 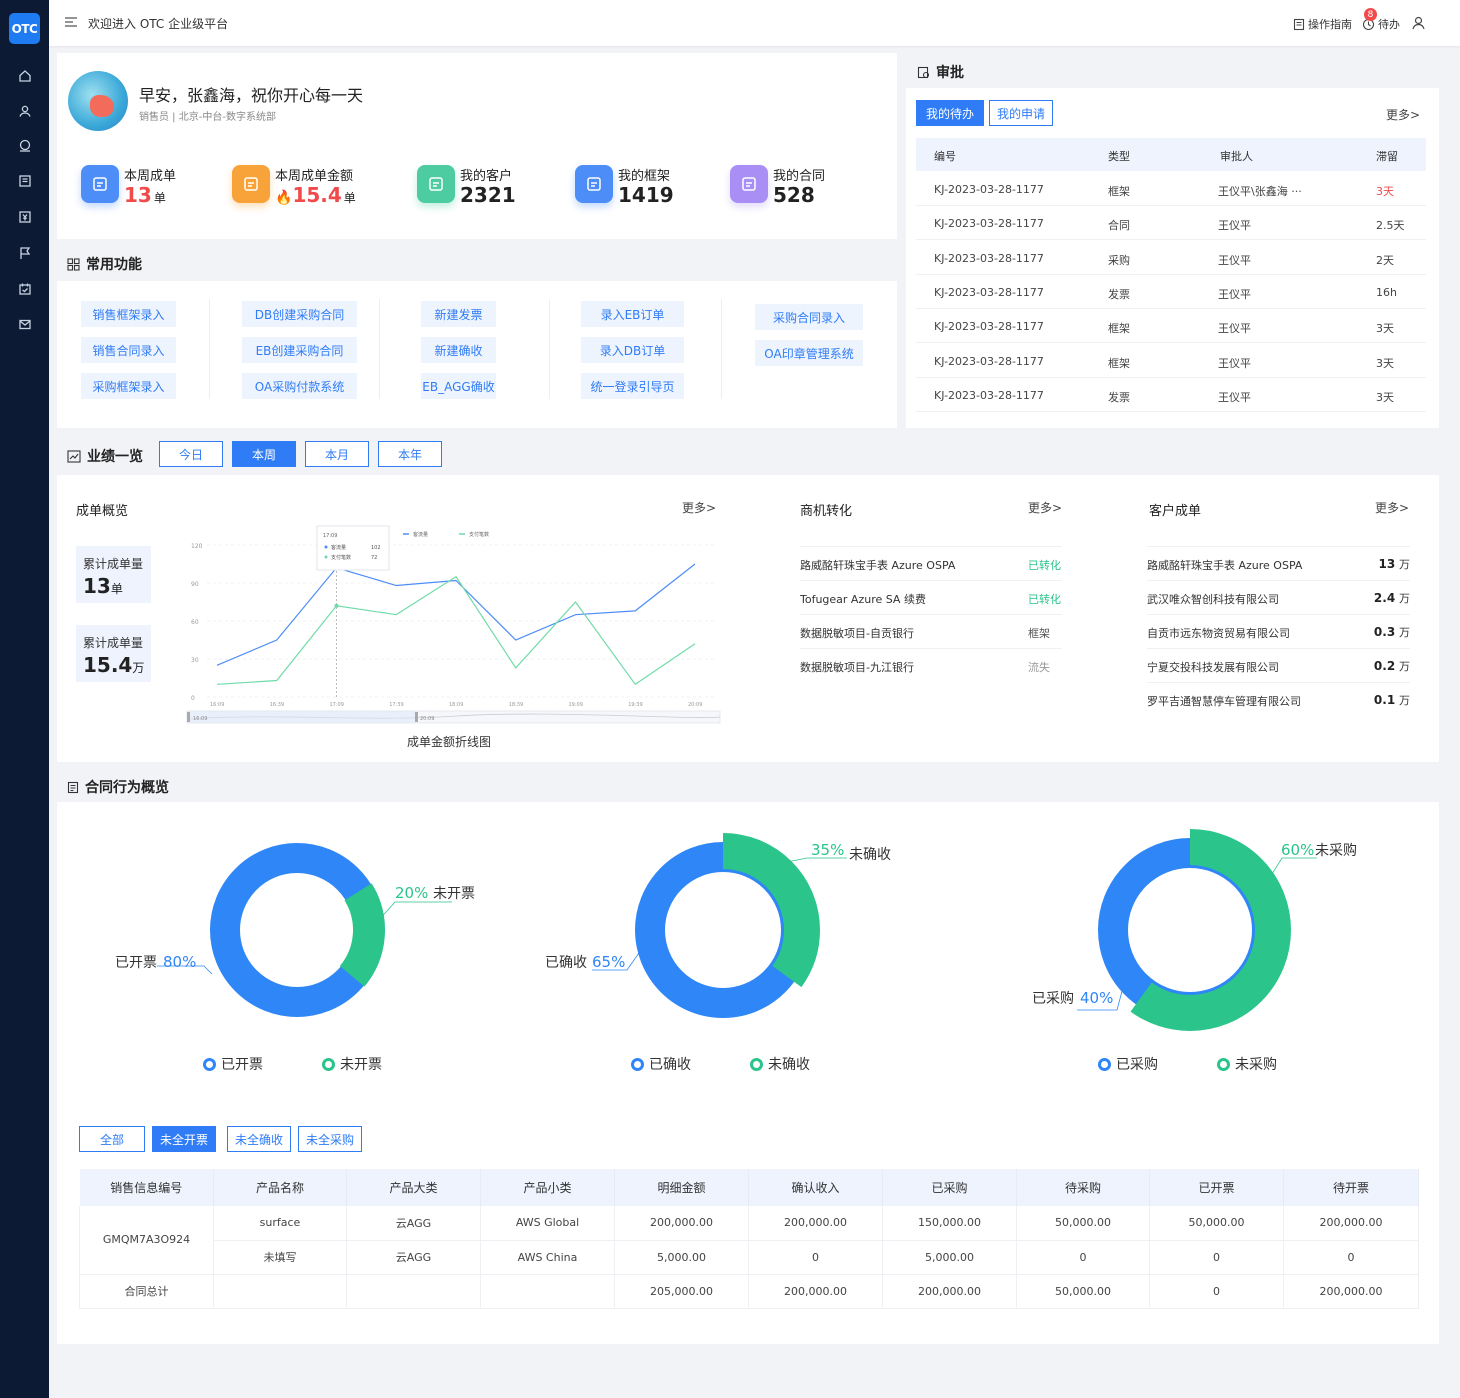 What do you see at coordinates (1392, 632) in the screenshot?
I see `customer-value-wrap: 0.3 万` at bounding box center [1392, 632].